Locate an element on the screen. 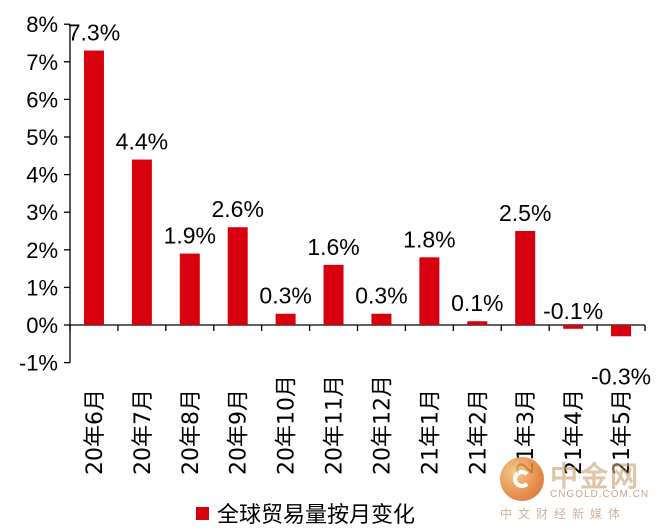 The image size is (657, 530). data-label: 2.5% is located at coordinates (525, 213).